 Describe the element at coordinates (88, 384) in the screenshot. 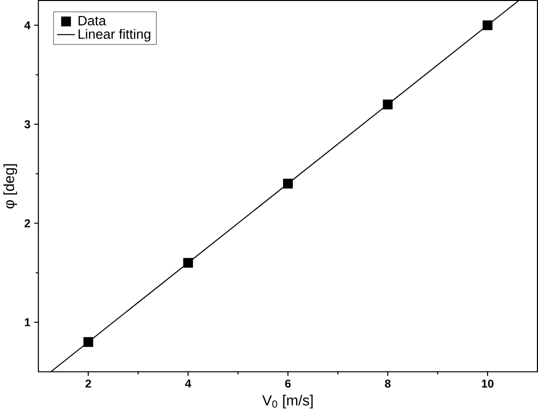

I see `x-tick-label: 2` at that location.